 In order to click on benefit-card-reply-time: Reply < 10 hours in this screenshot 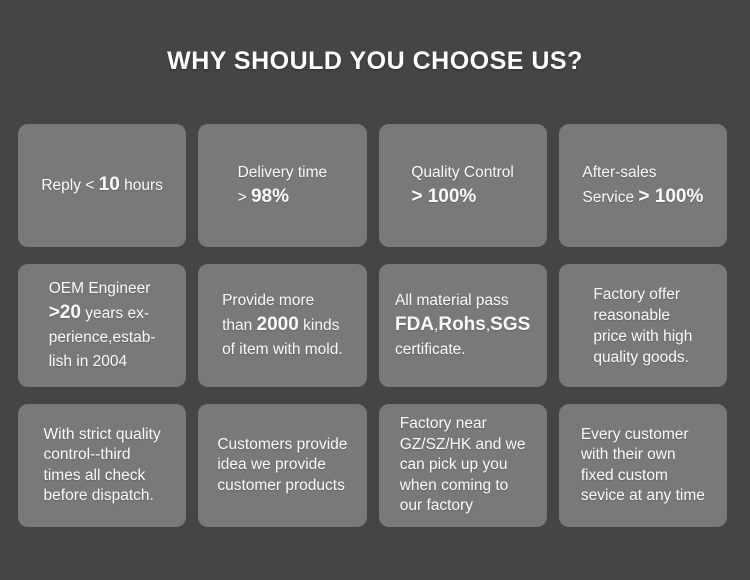, I will do `click(102, 185)`.